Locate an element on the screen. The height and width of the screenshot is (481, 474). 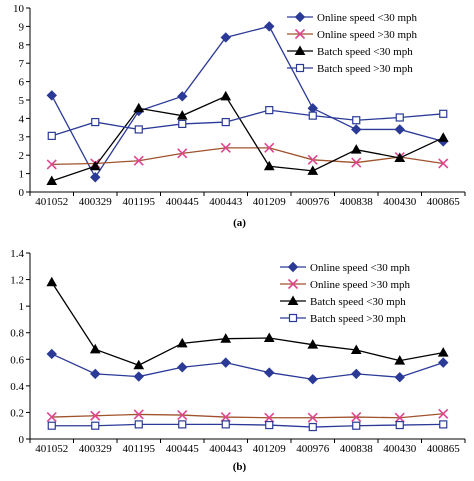
x-tick-label: 400838 is located at coordinates (357, 202).